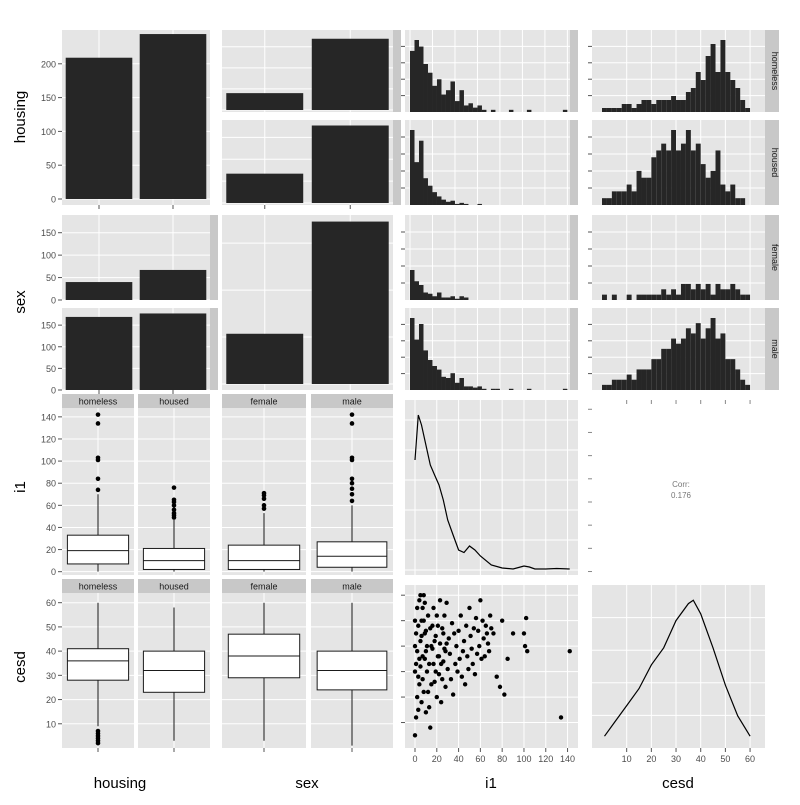 The height and width of the screenshot is (805, 800). I want to click on i1-x-tick-label: 40, so click(459, 759).